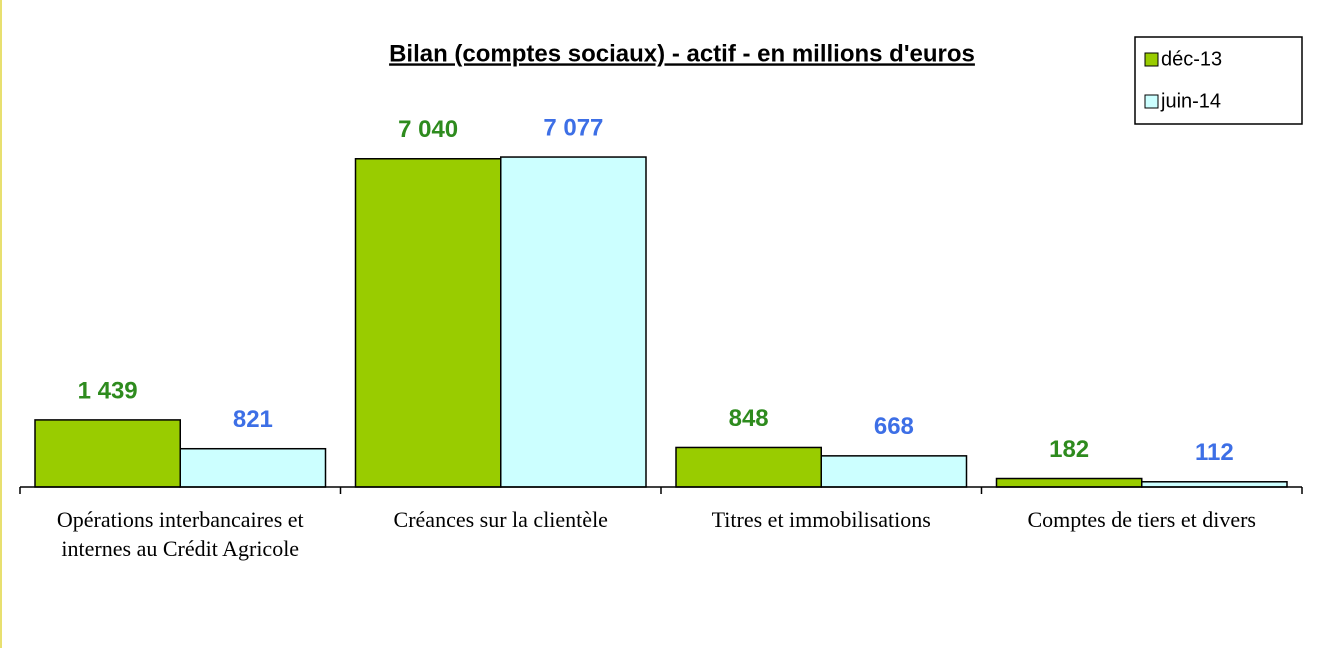 This screenshot has height=648, width=1325. I want to click on value-label: 668, so click(894, 426).